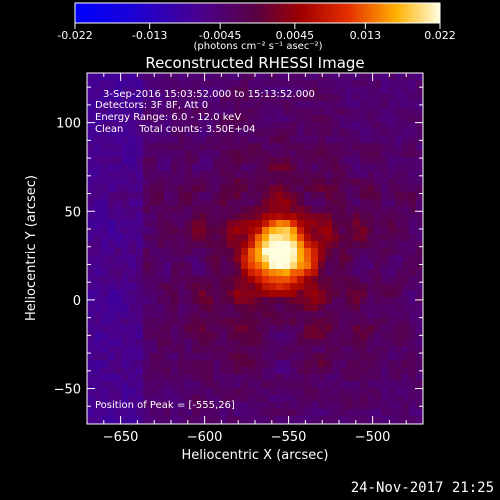 This screenshot has height=500, width=500. Describe the element at coordinates (255, 455) in the screenshot. I see `x-axis-label: Heliocentric X (arcsec)` at that location.